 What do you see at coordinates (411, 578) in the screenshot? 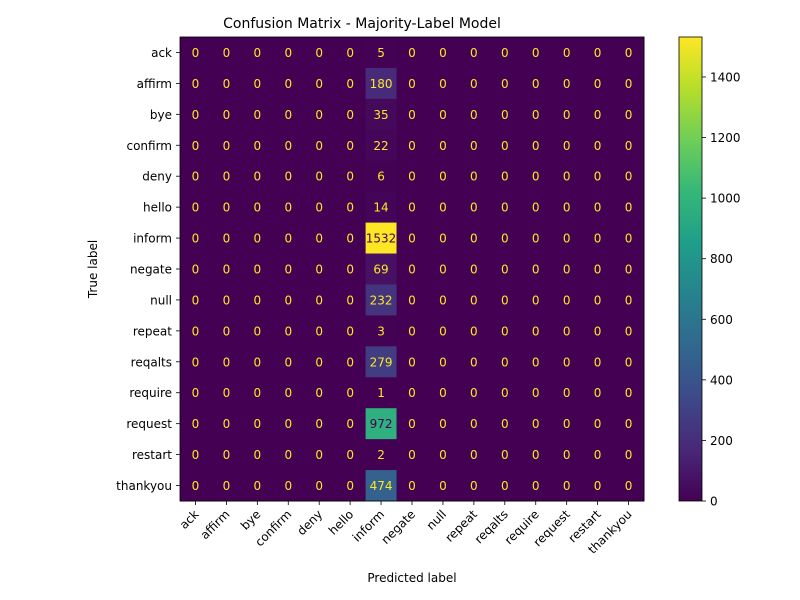
I see `x-axis-label: Predicted label` at bounding box center [411, 578].